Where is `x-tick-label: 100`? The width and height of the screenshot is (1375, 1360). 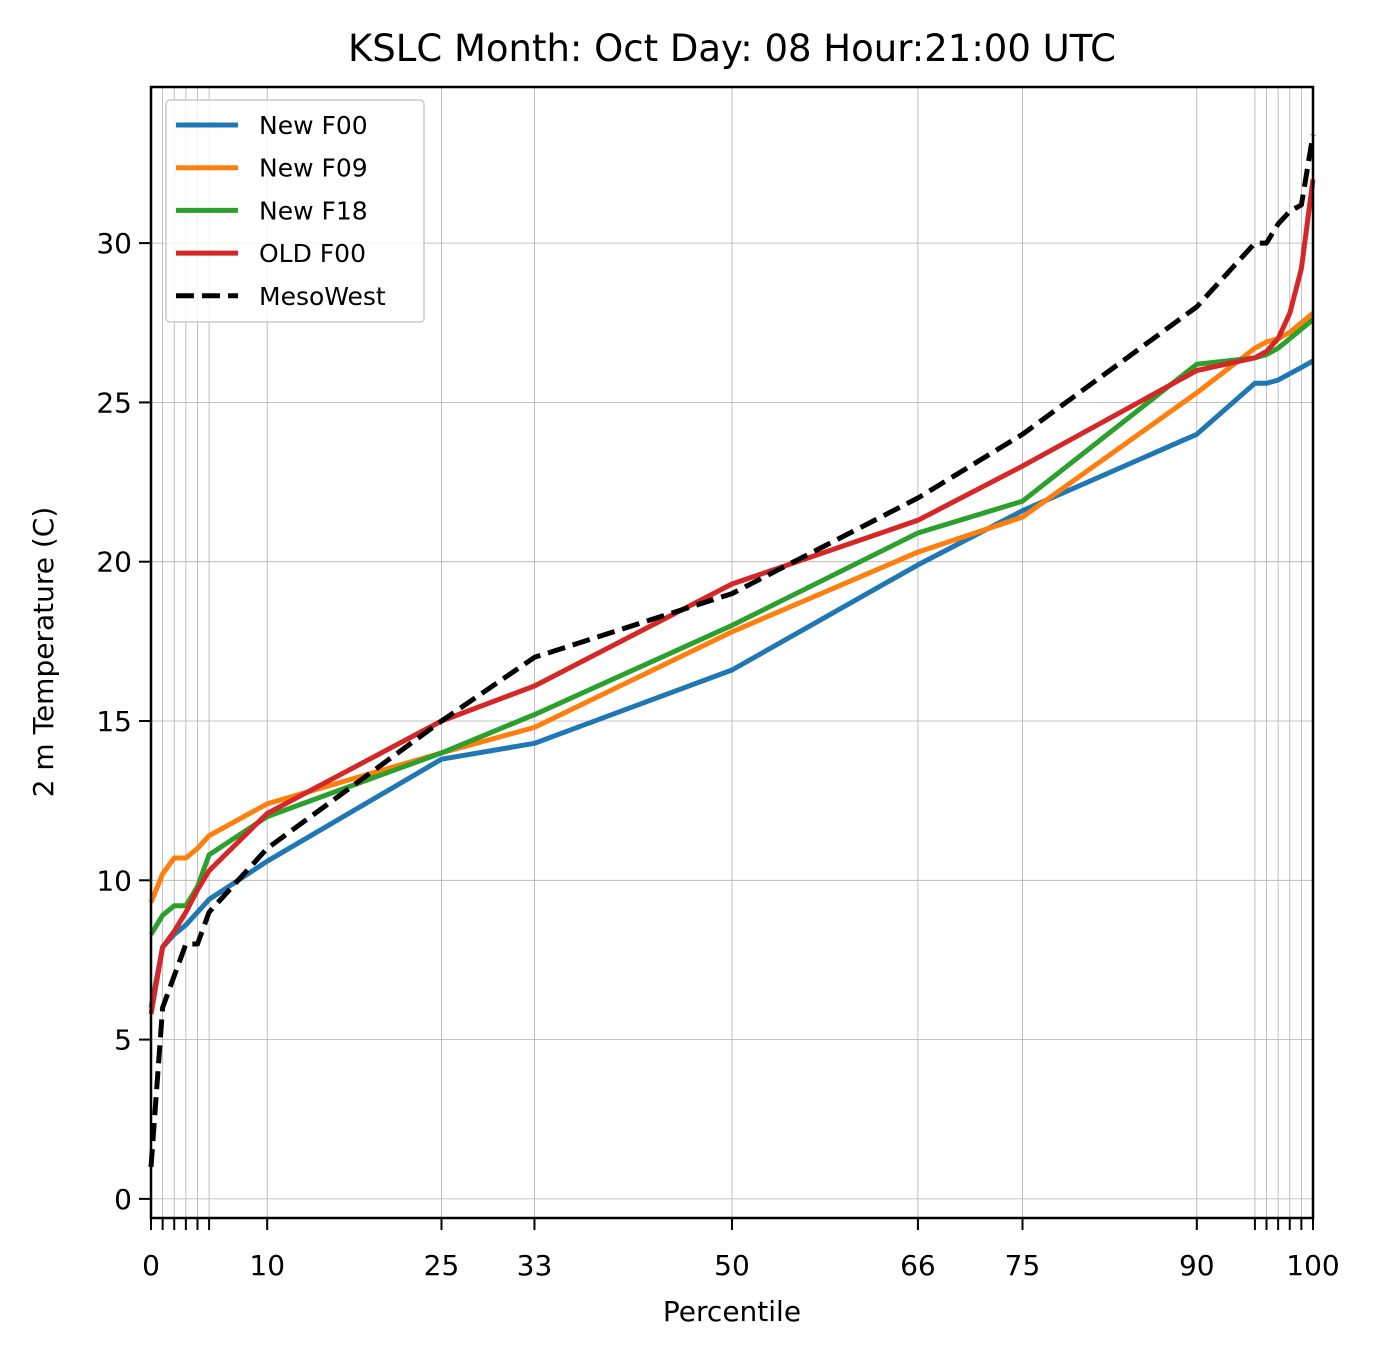 x-tick-label: 100 is located at coordinates (1312, 1265).